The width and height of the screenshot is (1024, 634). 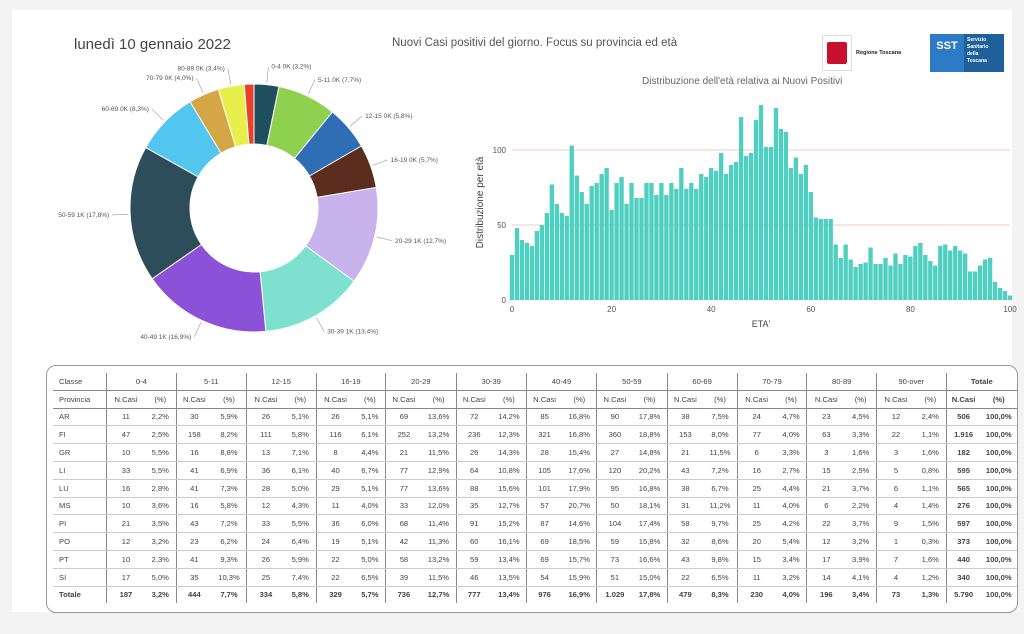 What do you see at coordinates (300, 470) in the screenshot?
I see `pct-cell: 6,1%` at bounding box center [300, 470].